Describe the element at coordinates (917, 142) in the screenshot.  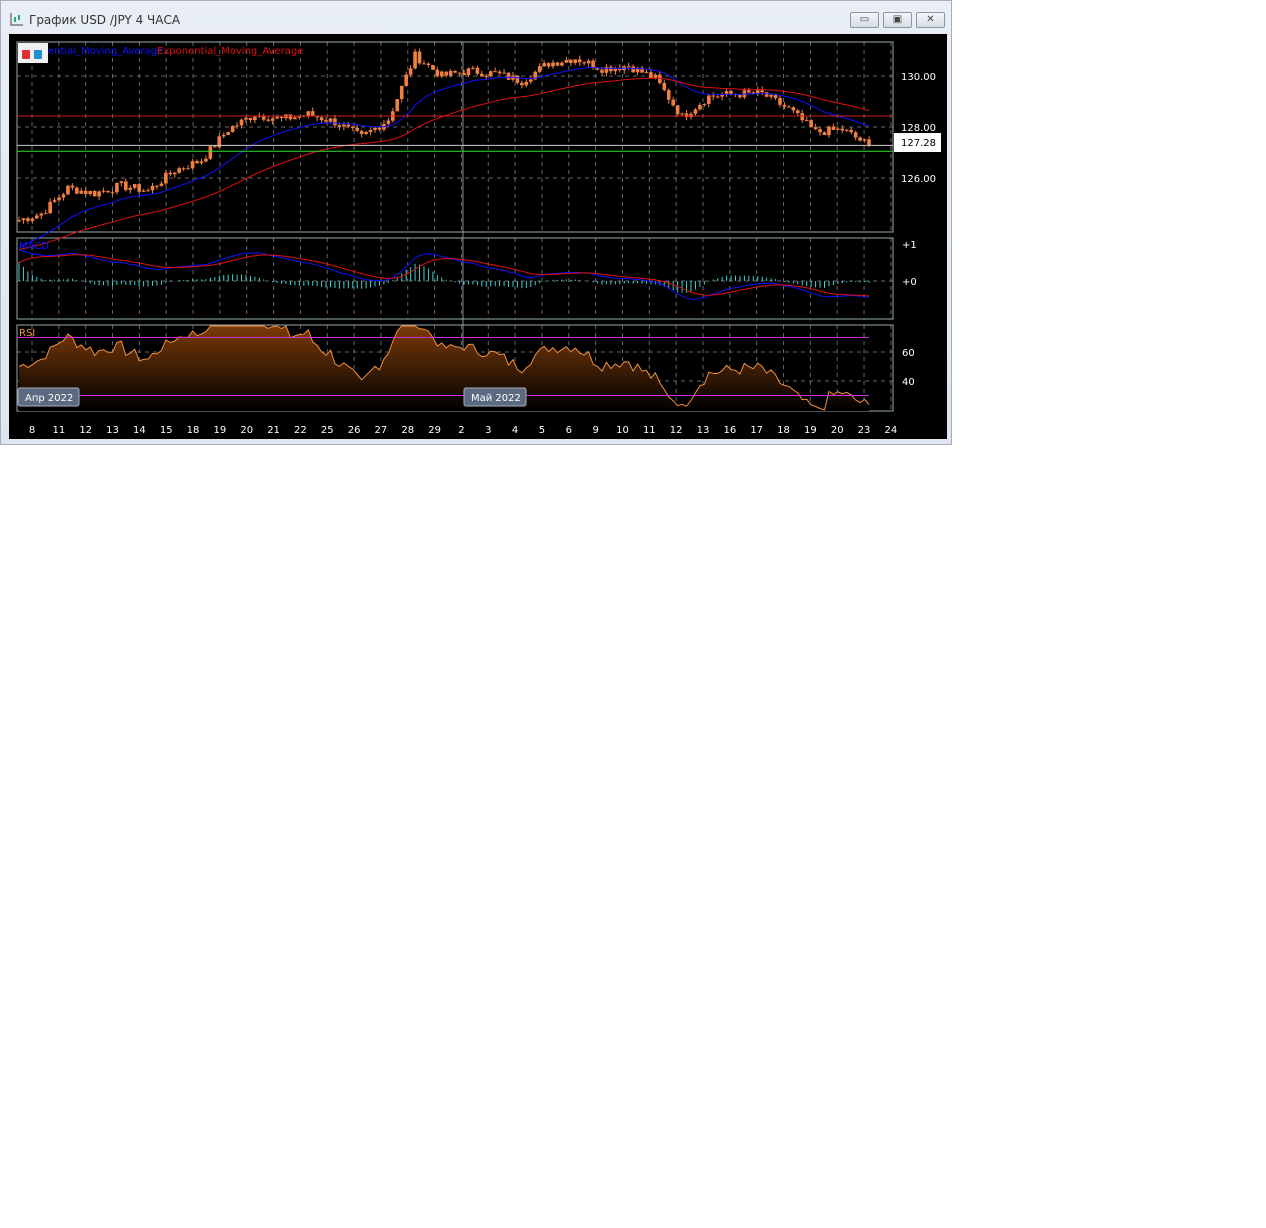
I see `current-price-badge` at that location.